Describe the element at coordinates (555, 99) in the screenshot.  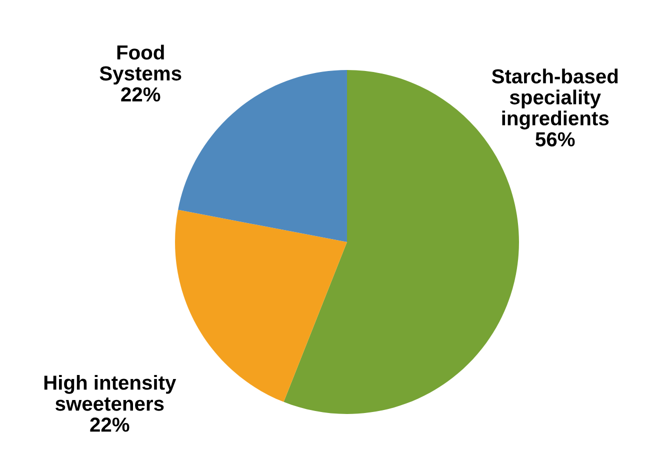
I see `slice-label: Starch-based speciality ingredients` at that location.